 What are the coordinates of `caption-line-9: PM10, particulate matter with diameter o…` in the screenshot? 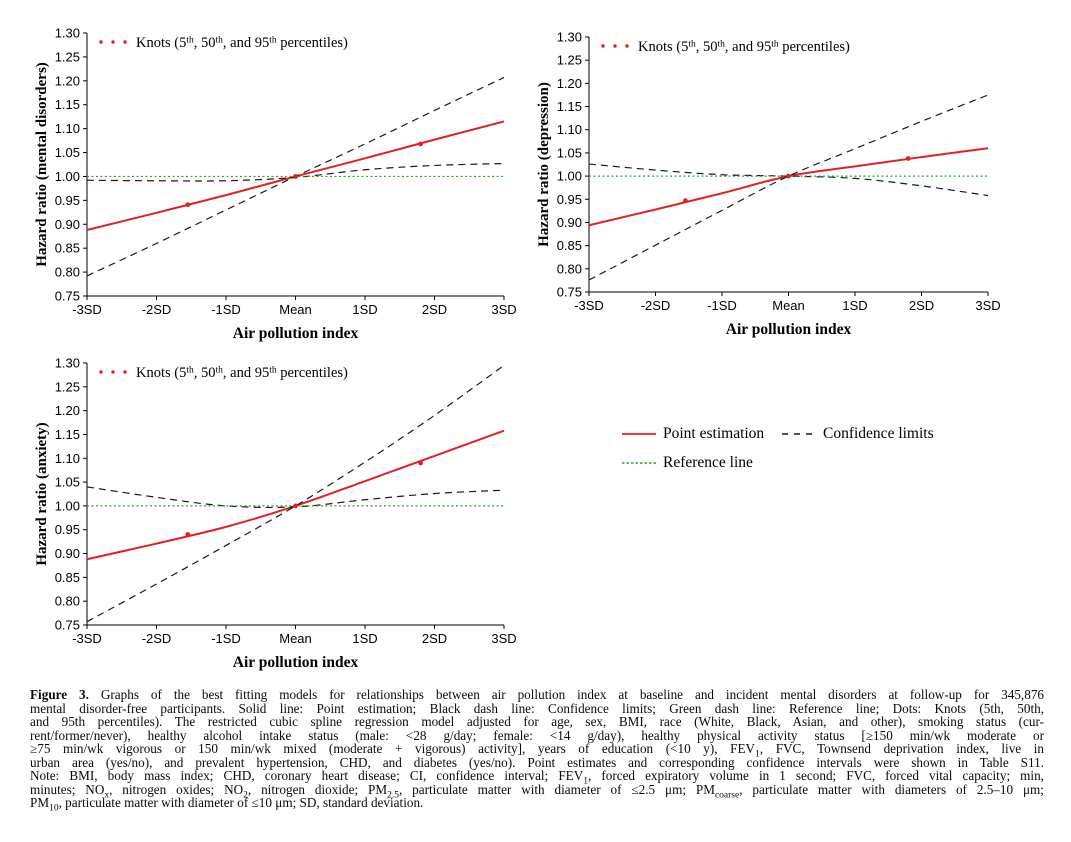 It's located at (227, 805).